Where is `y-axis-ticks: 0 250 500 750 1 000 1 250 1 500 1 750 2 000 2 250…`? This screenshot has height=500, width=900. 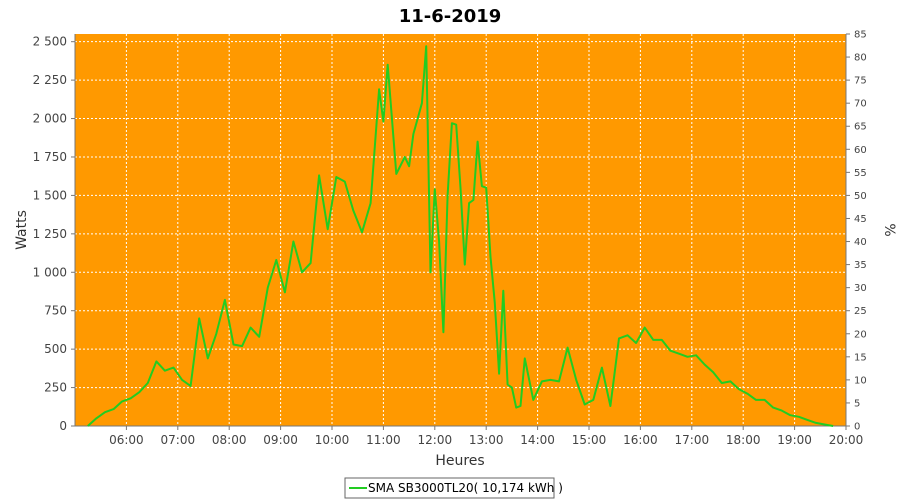
y-axis-ticks: 0 250 500 750 1 000 1 250 1 500 1 750 2 000 2 250… is located at coordinates (54, 234).